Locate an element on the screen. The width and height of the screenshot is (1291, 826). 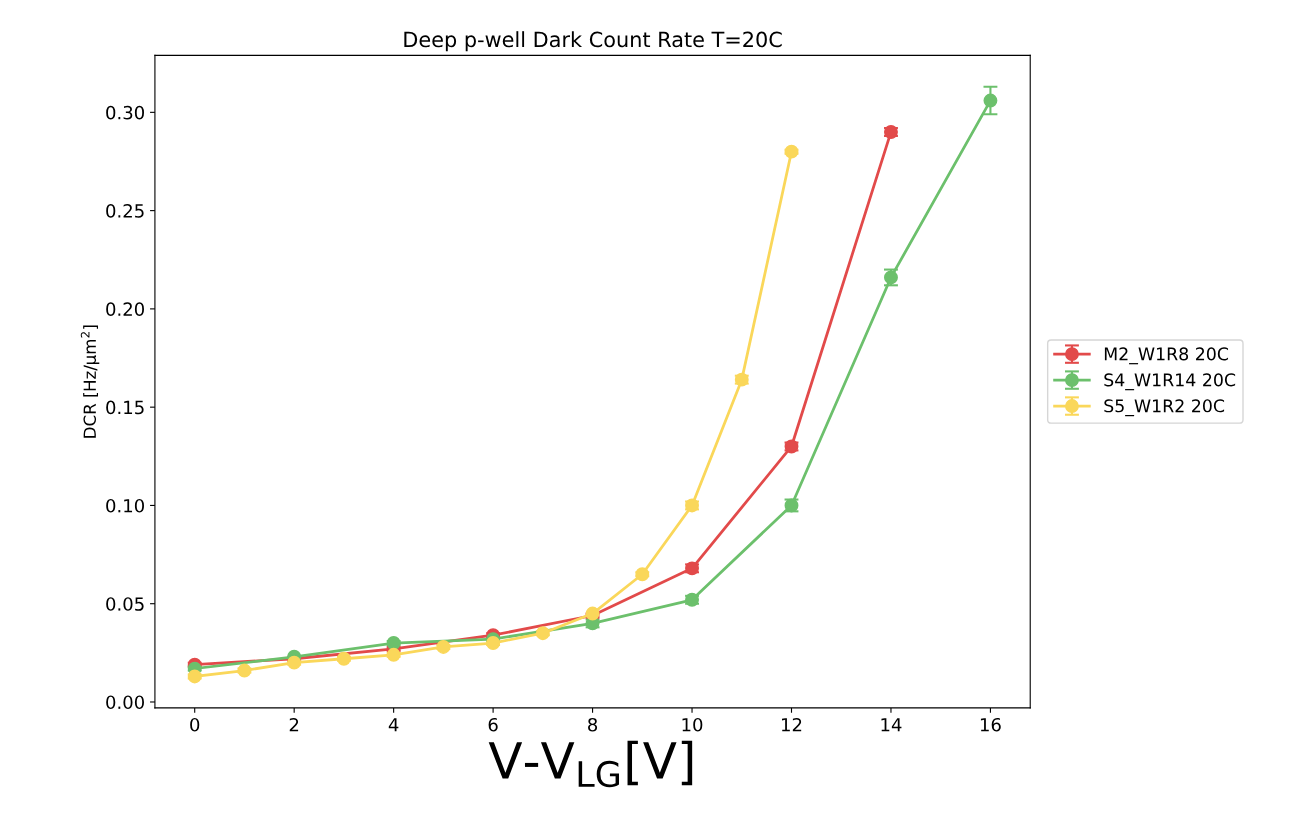
legend-label: S4_W1R14 20C is located at coordinates (1170, 382).